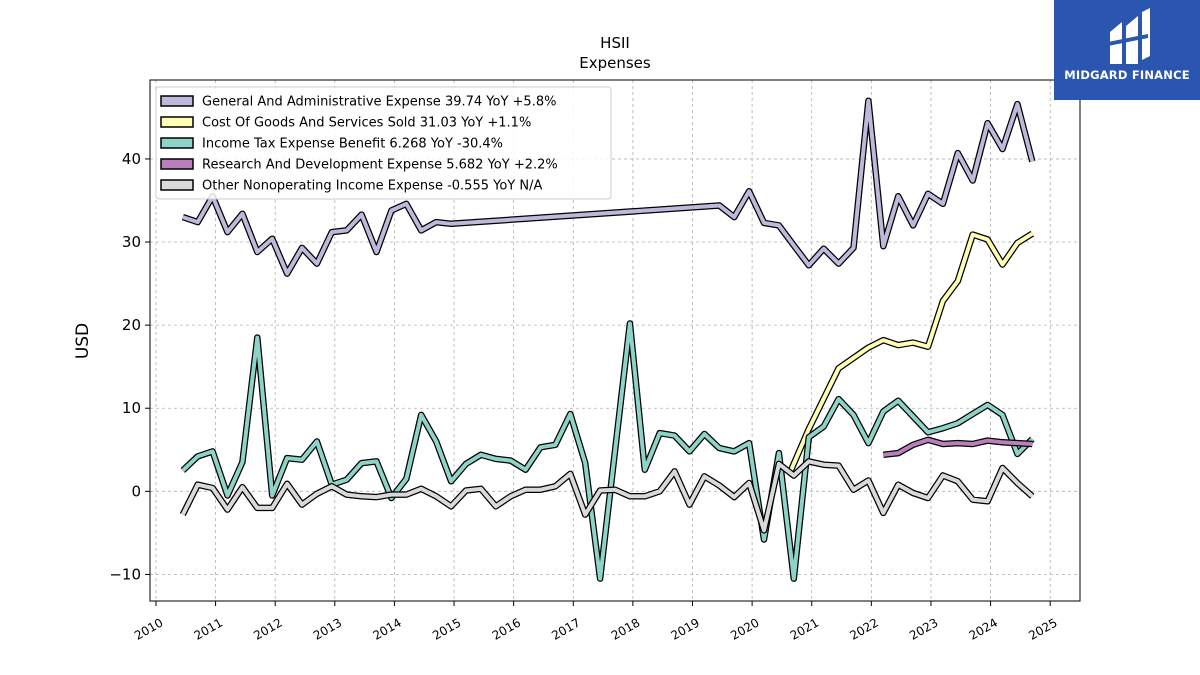 Image resolution: width=1200 pixels, height=675 pixels. What do you see at coordinates (446, 628) in the screenshot?
I see `x-tick-label: 2015` at bounding box center [446, 628].